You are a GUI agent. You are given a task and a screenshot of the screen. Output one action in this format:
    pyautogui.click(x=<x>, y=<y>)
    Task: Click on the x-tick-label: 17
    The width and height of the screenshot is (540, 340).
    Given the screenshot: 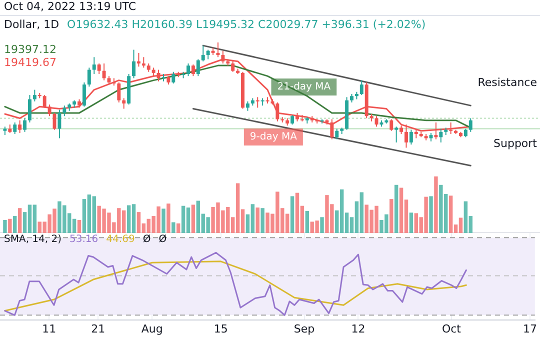 What is the action you would take?
    pyautogui.click(x=530, y=329)
    